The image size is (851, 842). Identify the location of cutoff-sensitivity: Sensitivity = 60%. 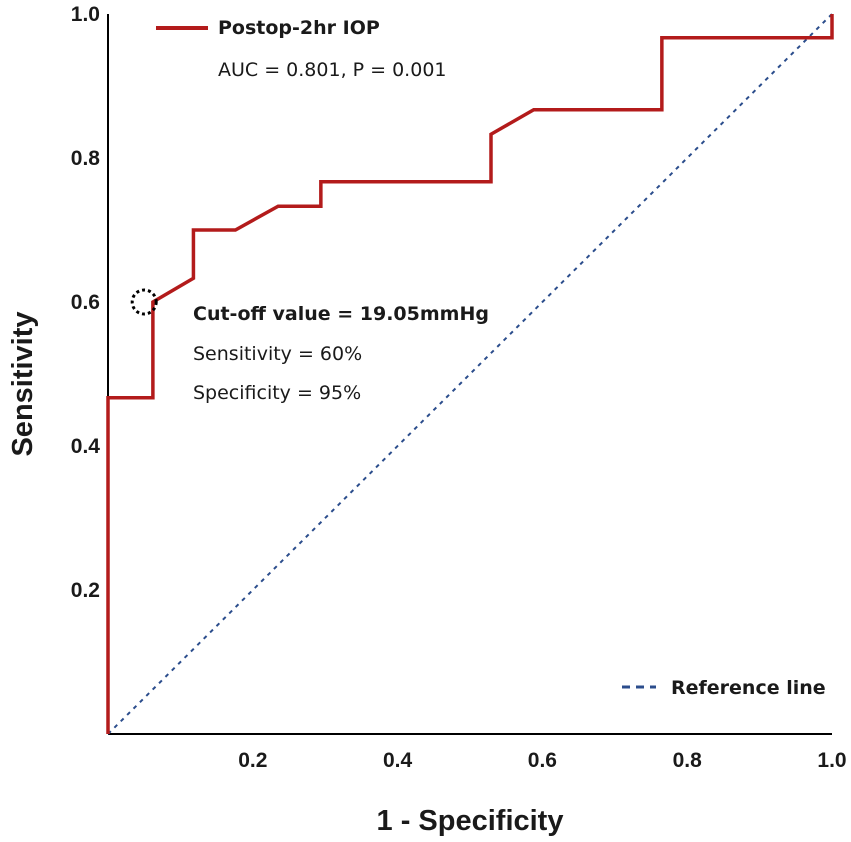
(277, 354).